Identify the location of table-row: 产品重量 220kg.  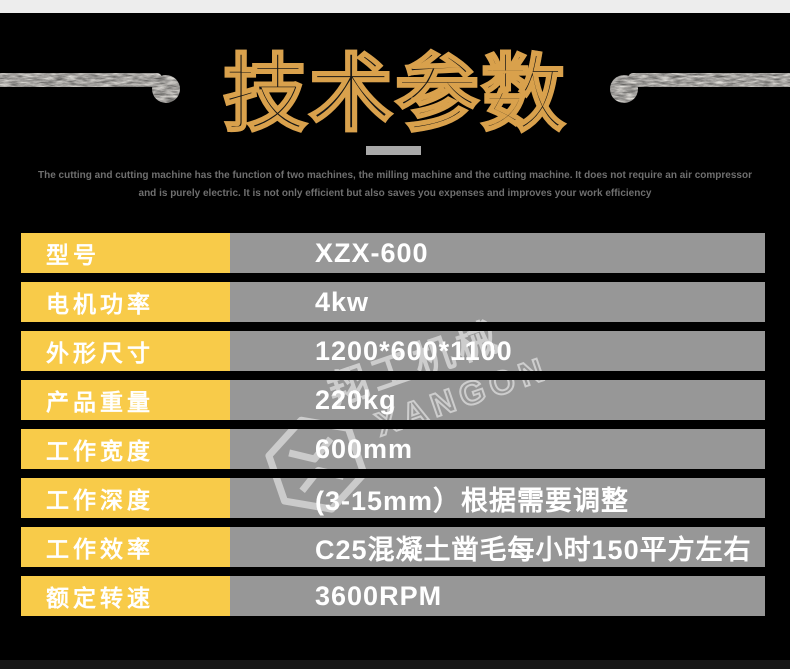
(393, 400).